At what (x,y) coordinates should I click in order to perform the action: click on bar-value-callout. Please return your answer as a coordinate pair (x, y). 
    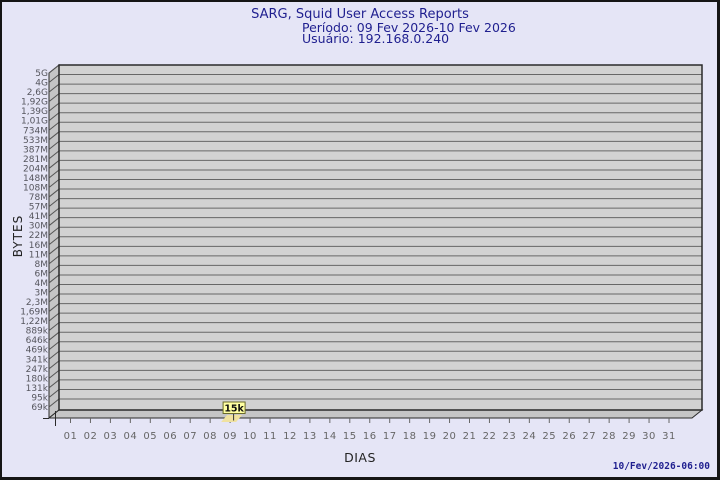
    Looking at the image, I should click on (234, 407).